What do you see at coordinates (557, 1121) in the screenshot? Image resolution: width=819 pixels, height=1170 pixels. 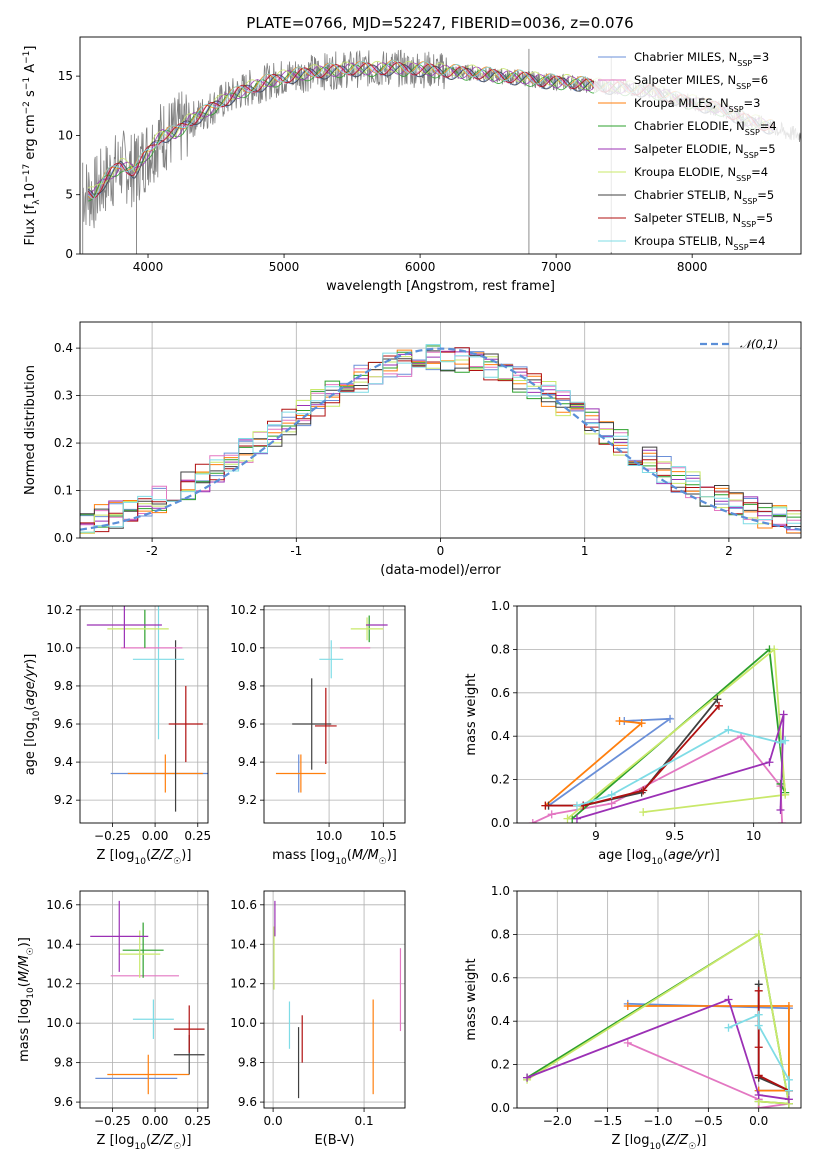 I see `x-tick-label: −2.0` at bounding box center [557, 1121].